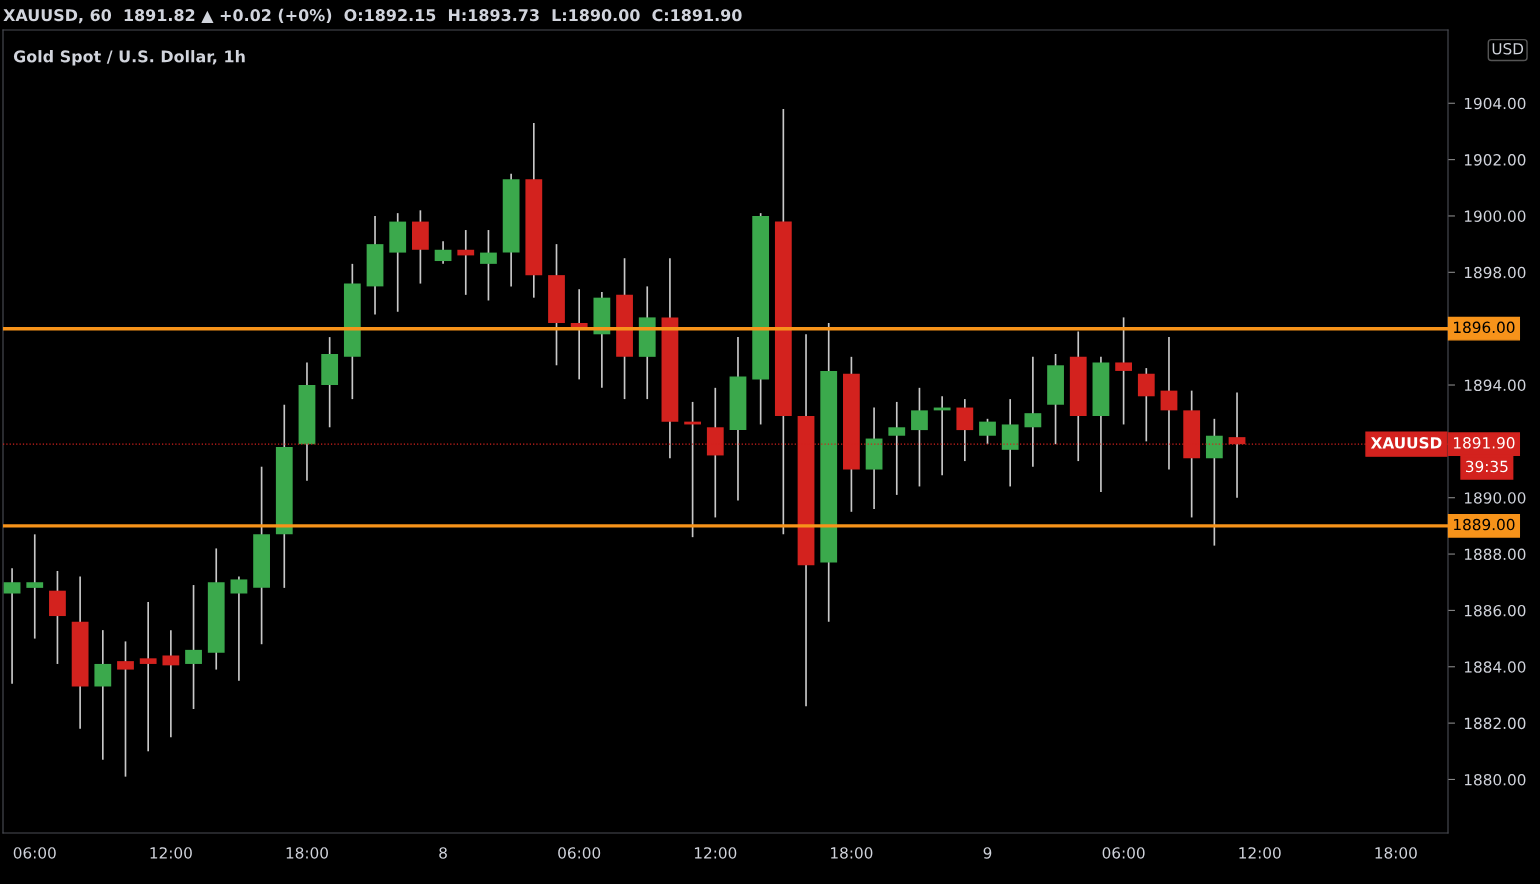 This screenshot has width=1540, height=884. Describe the element at coordinates (1495, 667) in the screenshot. I see `y-tick-label: 1884.00` at that location.